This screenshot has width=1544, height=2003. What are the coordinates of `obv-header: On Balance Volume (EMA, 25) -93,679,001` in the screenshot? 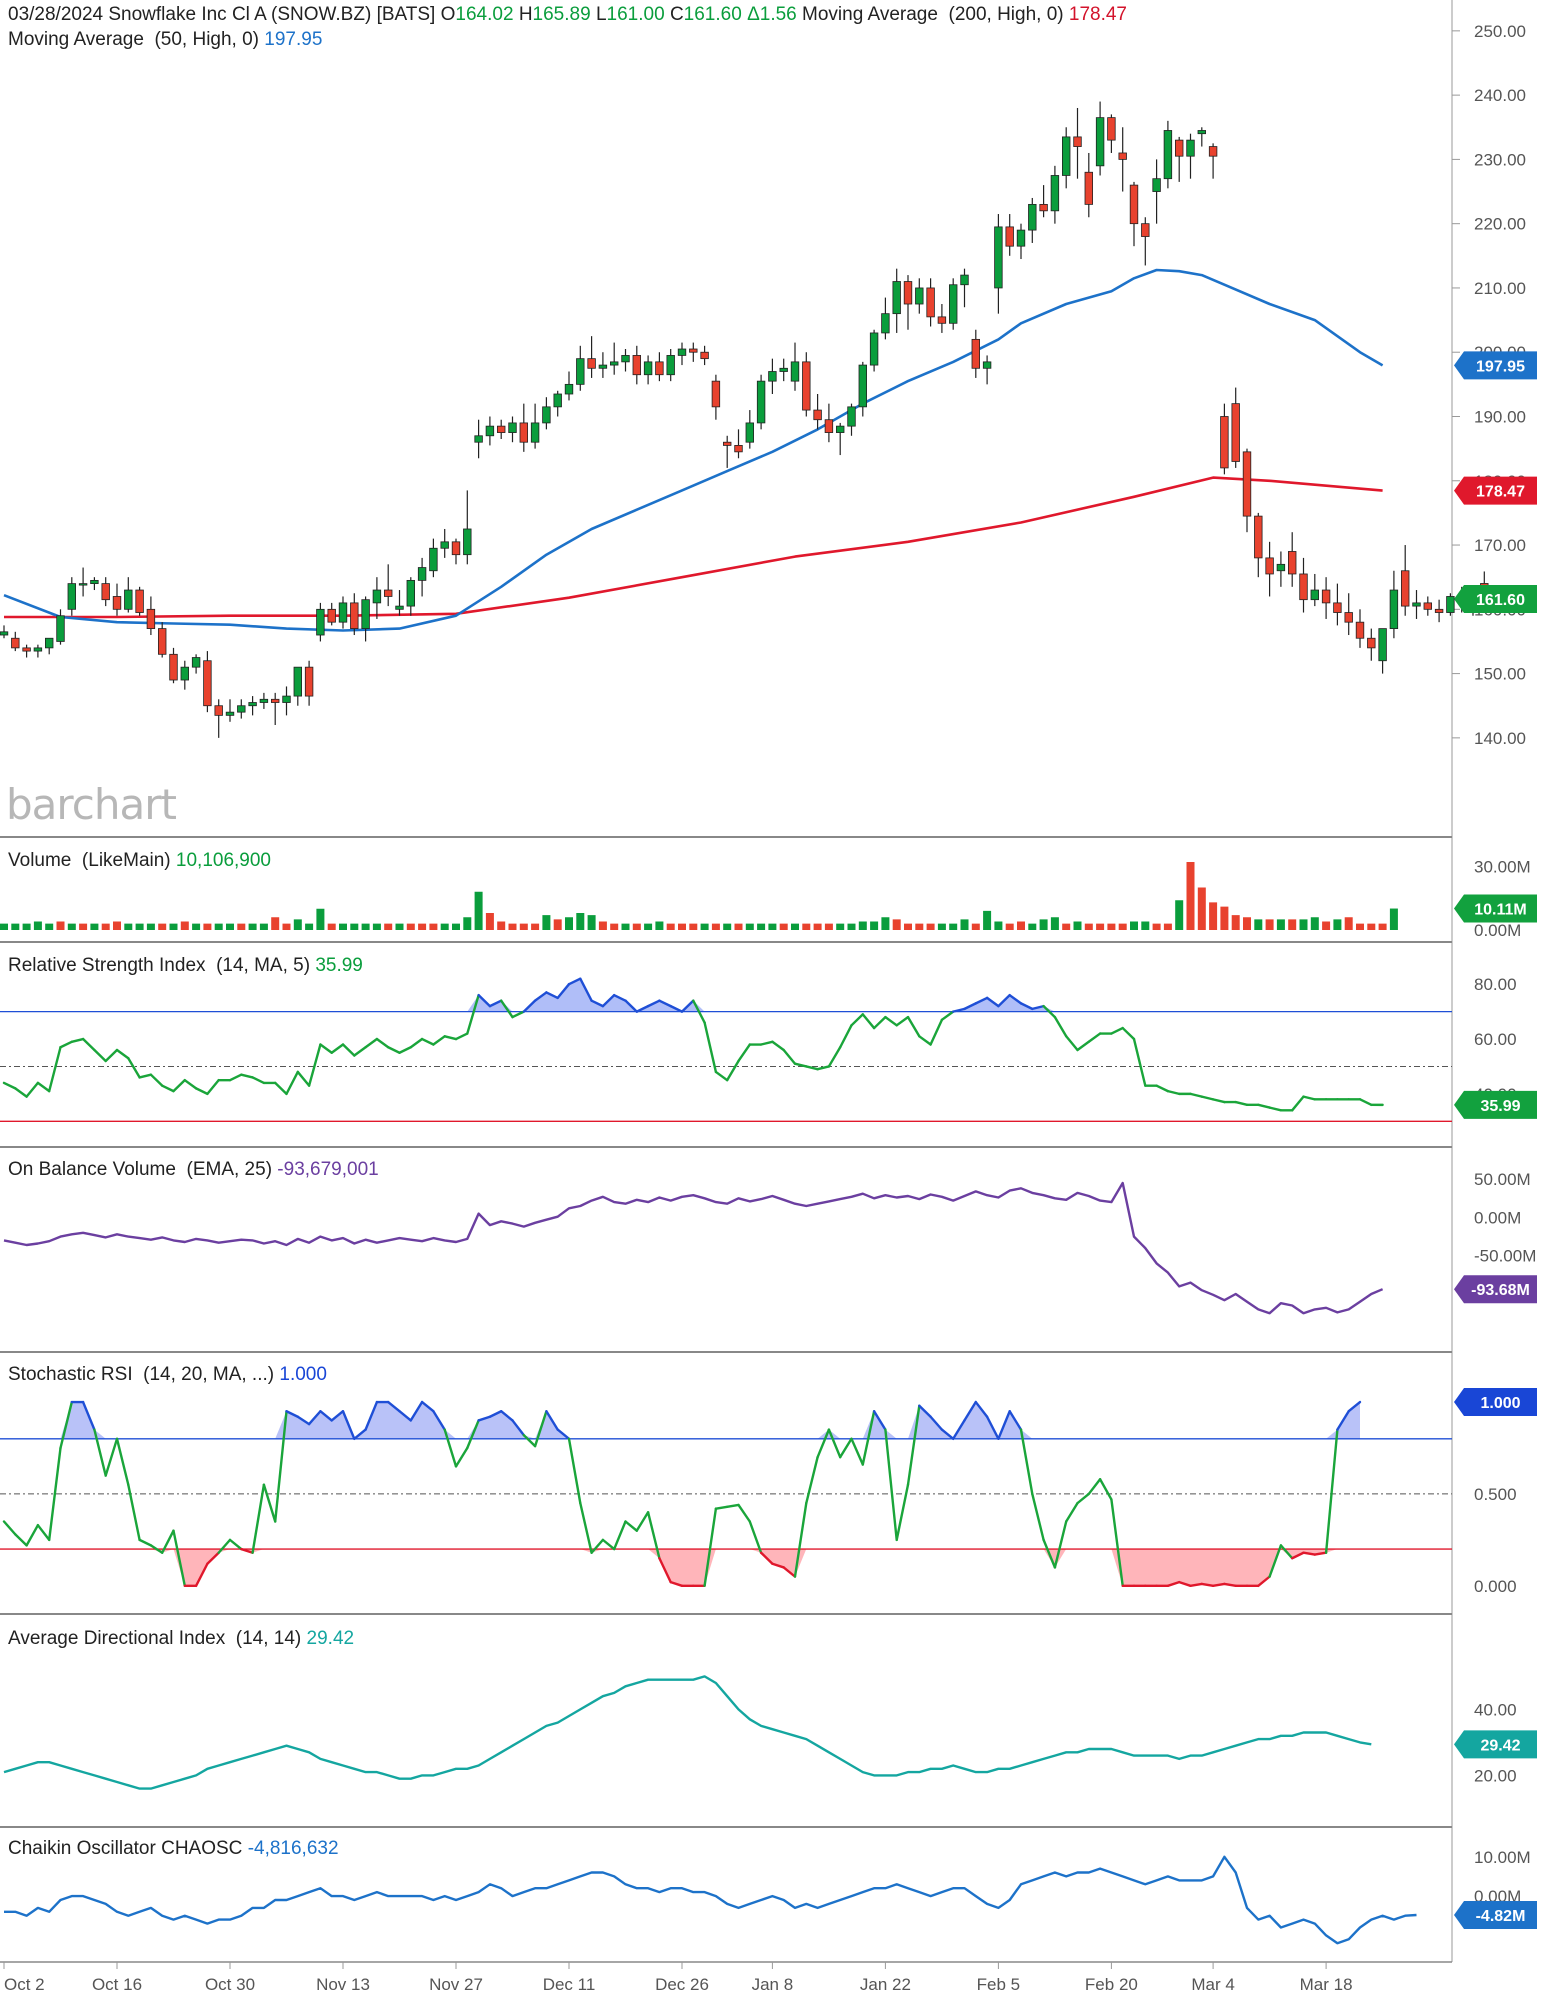 It's located at (193, 1169).